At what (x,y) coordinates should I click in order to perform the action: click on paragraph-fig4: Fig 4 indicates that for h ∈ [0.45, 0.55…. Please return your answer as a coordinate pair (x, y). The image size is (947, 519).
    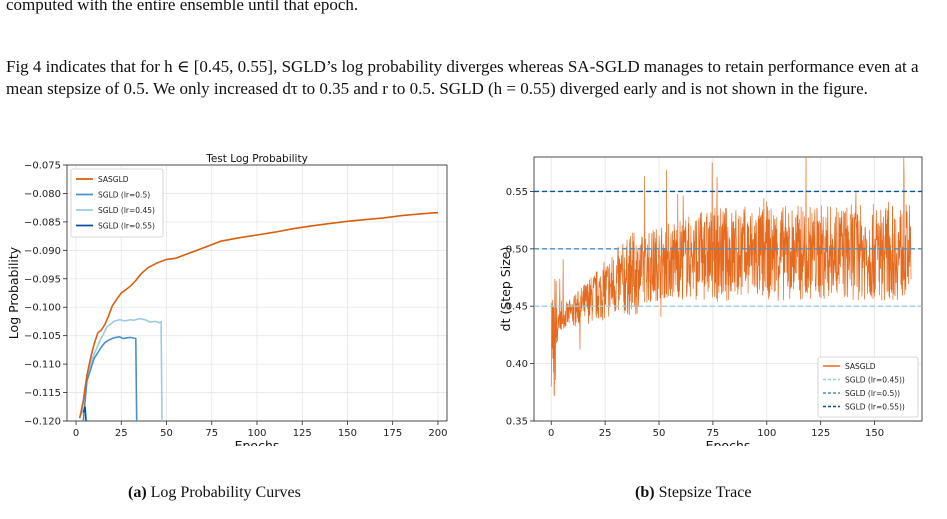
    Looking at the image, I should click on (462, 77).